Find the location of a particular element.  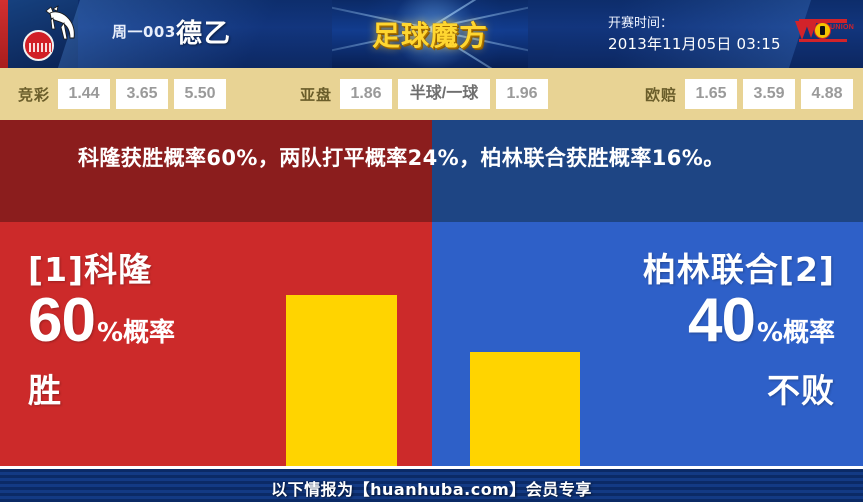

away-team-name: 柏林联合[2] is located at coordinates (738, 269).